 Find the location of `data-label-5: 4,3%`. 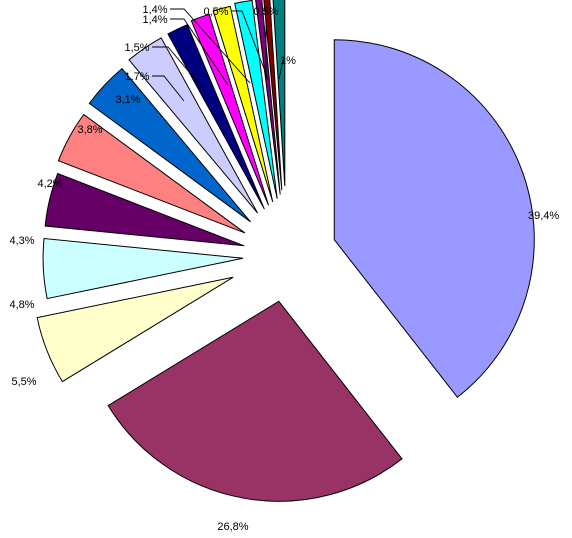

data-label-5: 4,3% is located at coordinates (21, 241).